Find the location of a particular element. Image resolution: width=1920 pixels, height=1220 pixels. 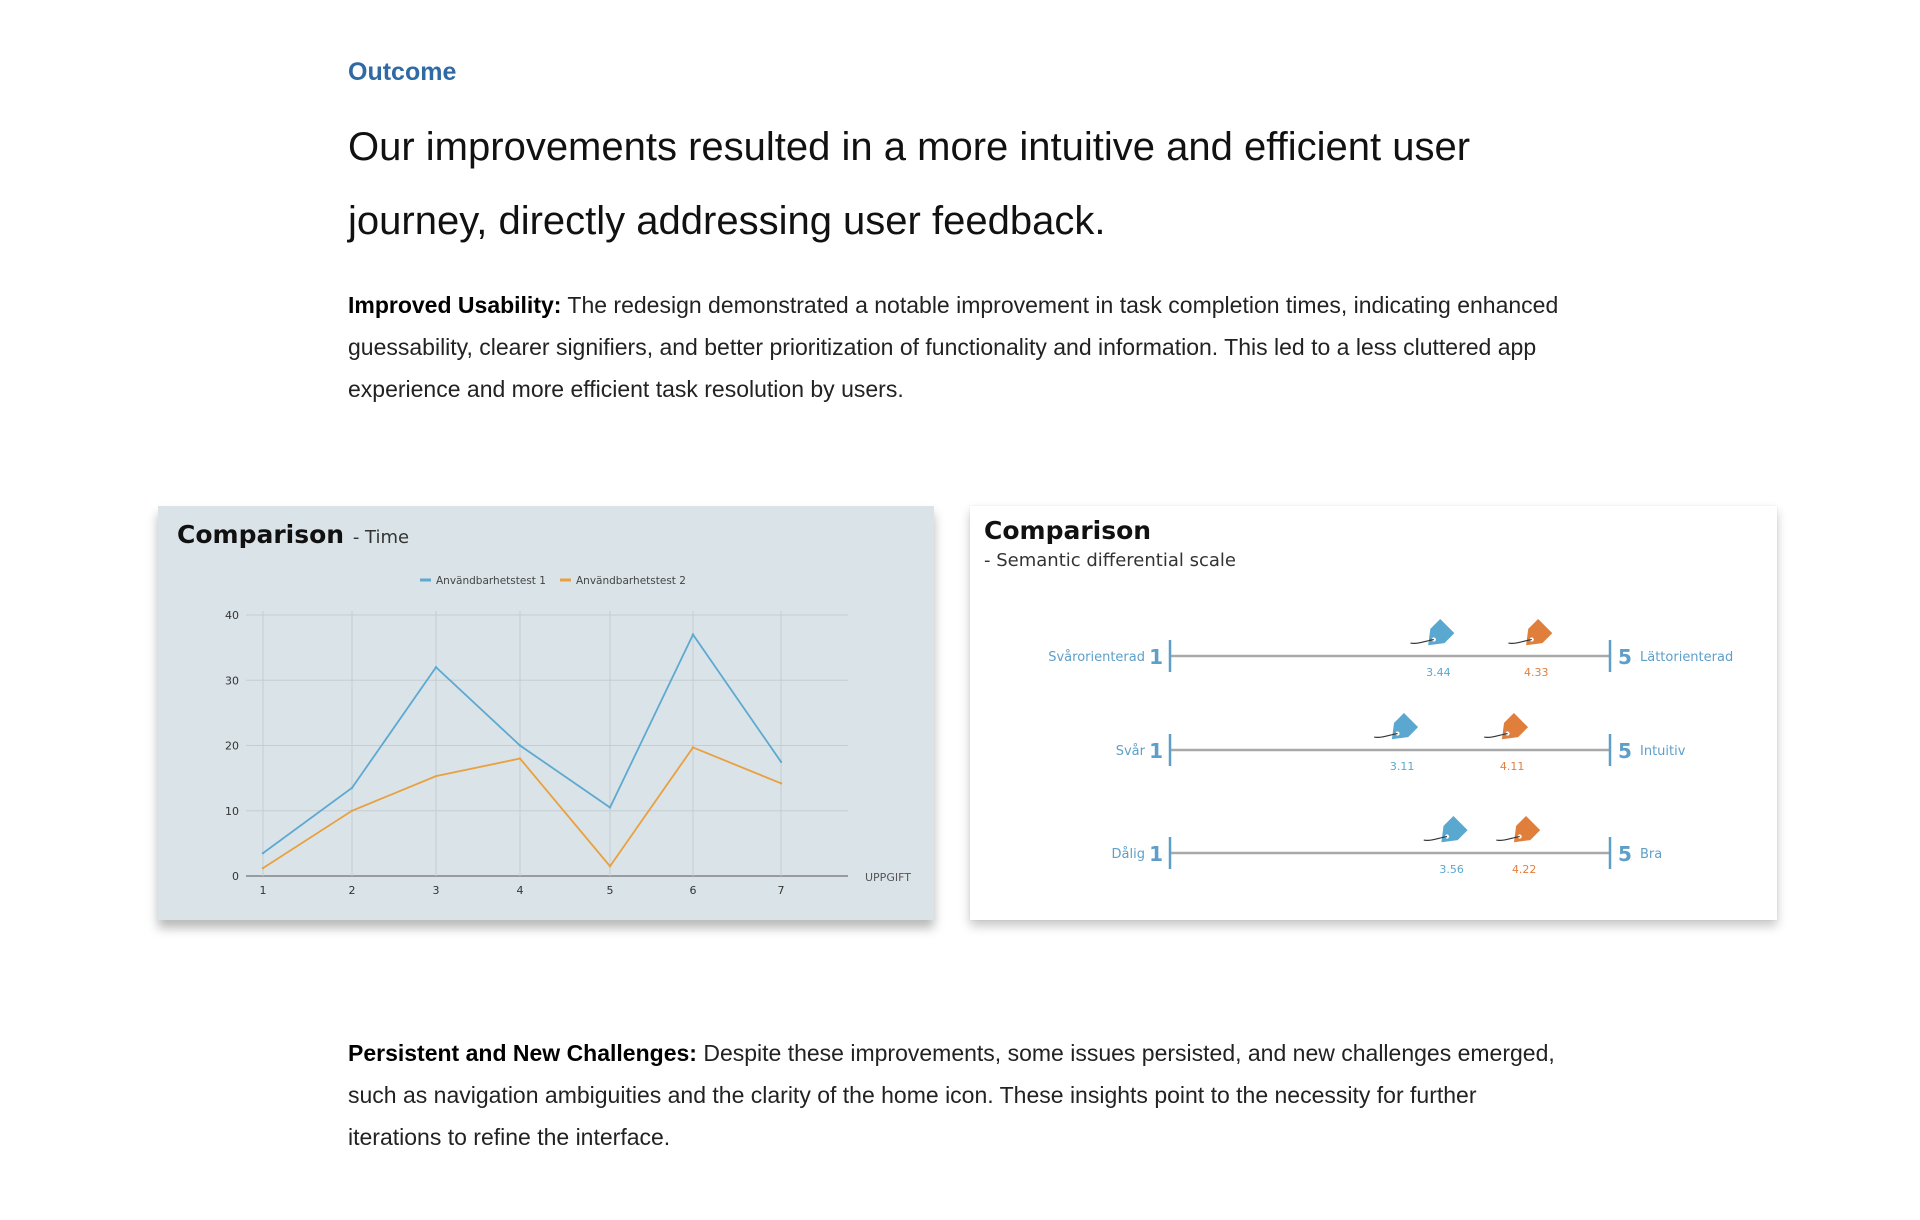

scale-left-label: Svår is located at coordinates (1131, 751).